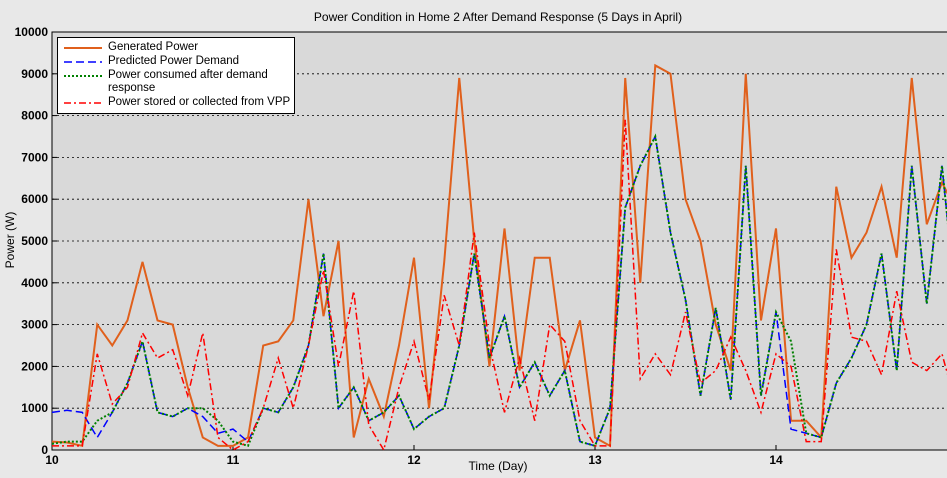 The image size is (947, 478). What do you see at coordinates (34, 366) in the screenshot?
I see `y-tick-label: 2000` at bounding box center [34, 366].